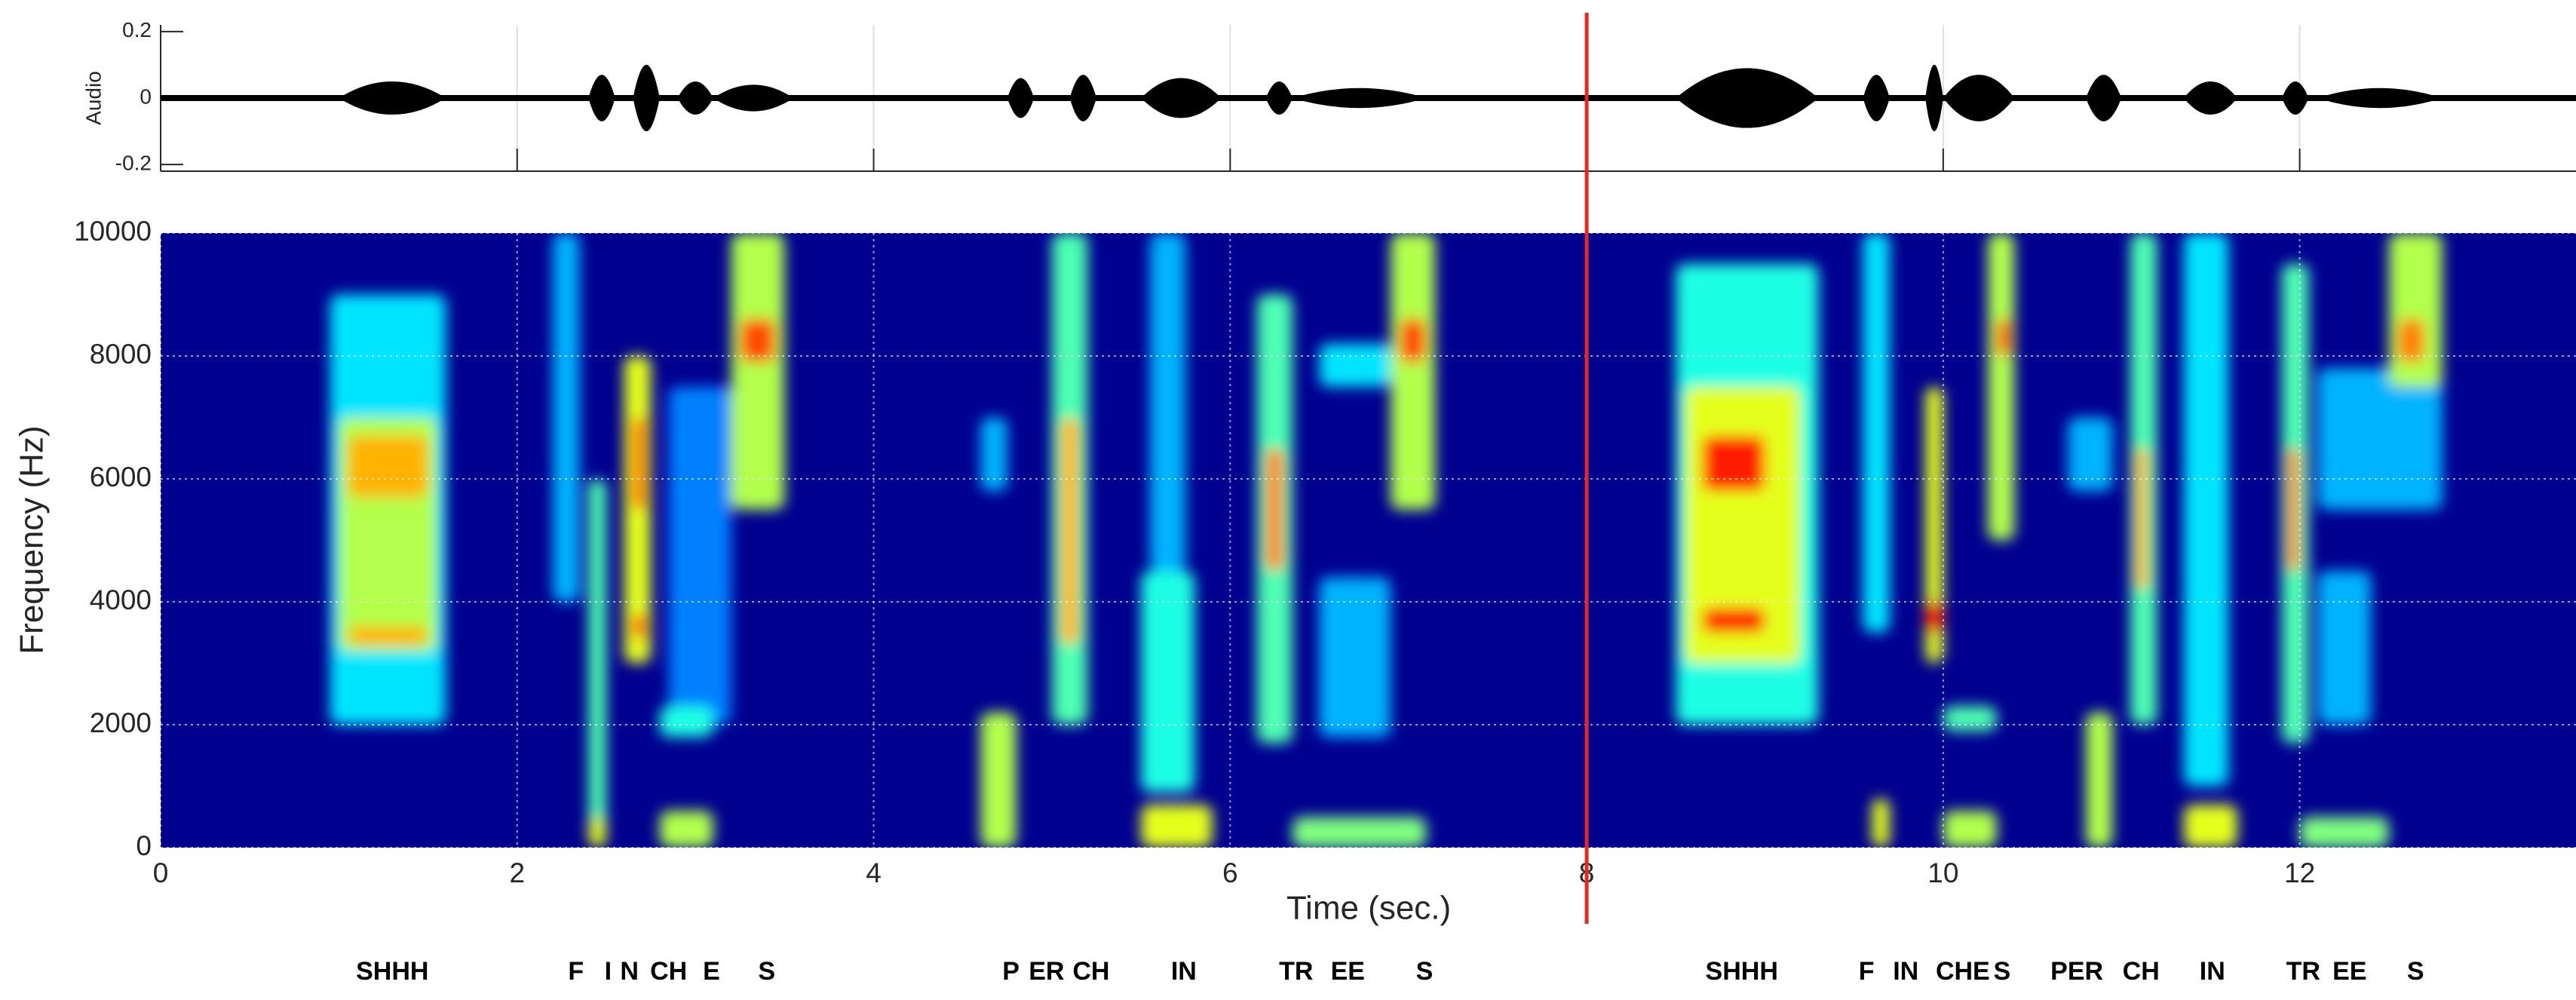  What do you see at coordinates (1230, 872) in the screenshot?
I see `x-tick-label: 6` at bounding box center [1230, 872].